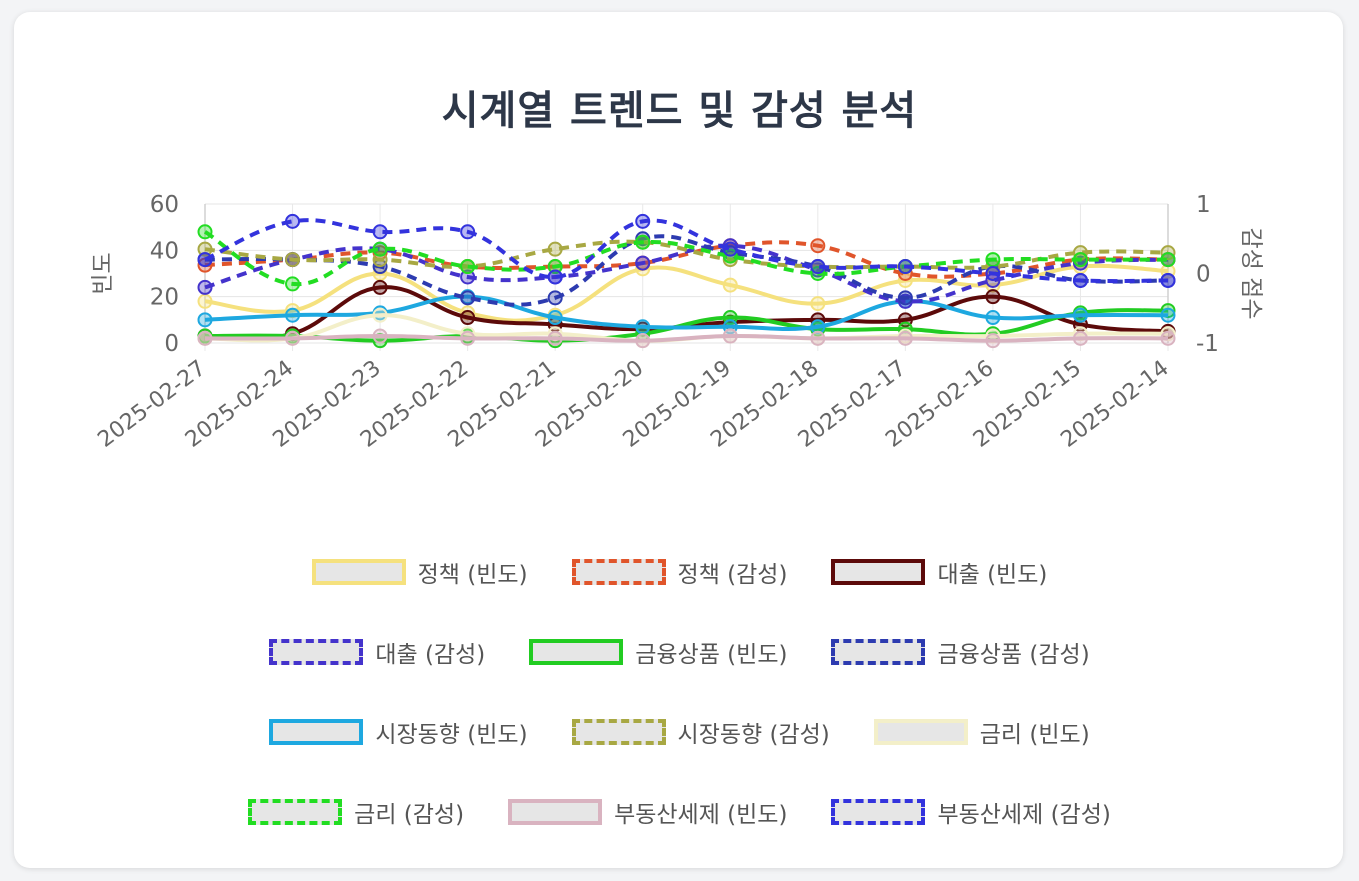 Image resolution: width=1359 pixels, height=881 pixels. What do you see at coordinates (992, 575) in the screenshot?
I see `legend-label: 대출 (빈도)` at bounding box center [992, 575].